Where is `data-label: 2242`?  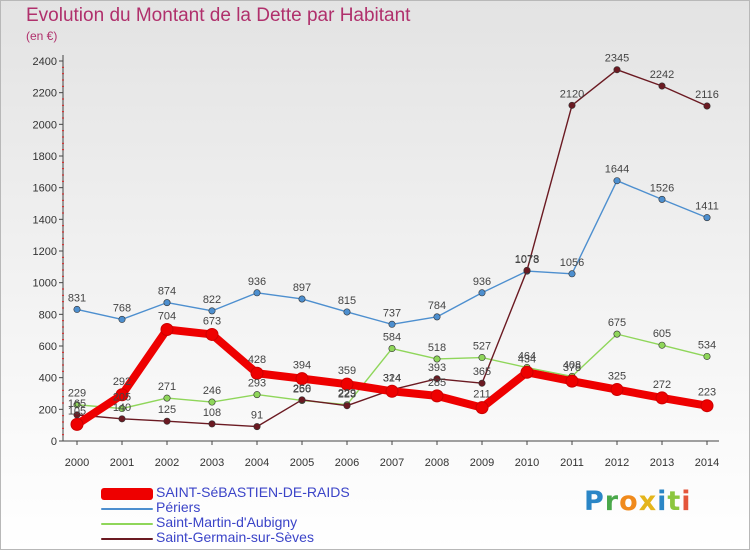
data-label: 2242 is located at coordinates (662, 75).